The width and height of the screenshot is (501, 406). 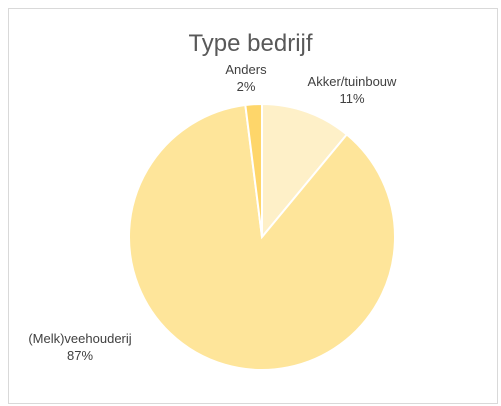 What do you see at coordinates (352, 81) in the screenshot?
I see `slice-label: Akker/tuinbouw` at bounding box center [352, 81].